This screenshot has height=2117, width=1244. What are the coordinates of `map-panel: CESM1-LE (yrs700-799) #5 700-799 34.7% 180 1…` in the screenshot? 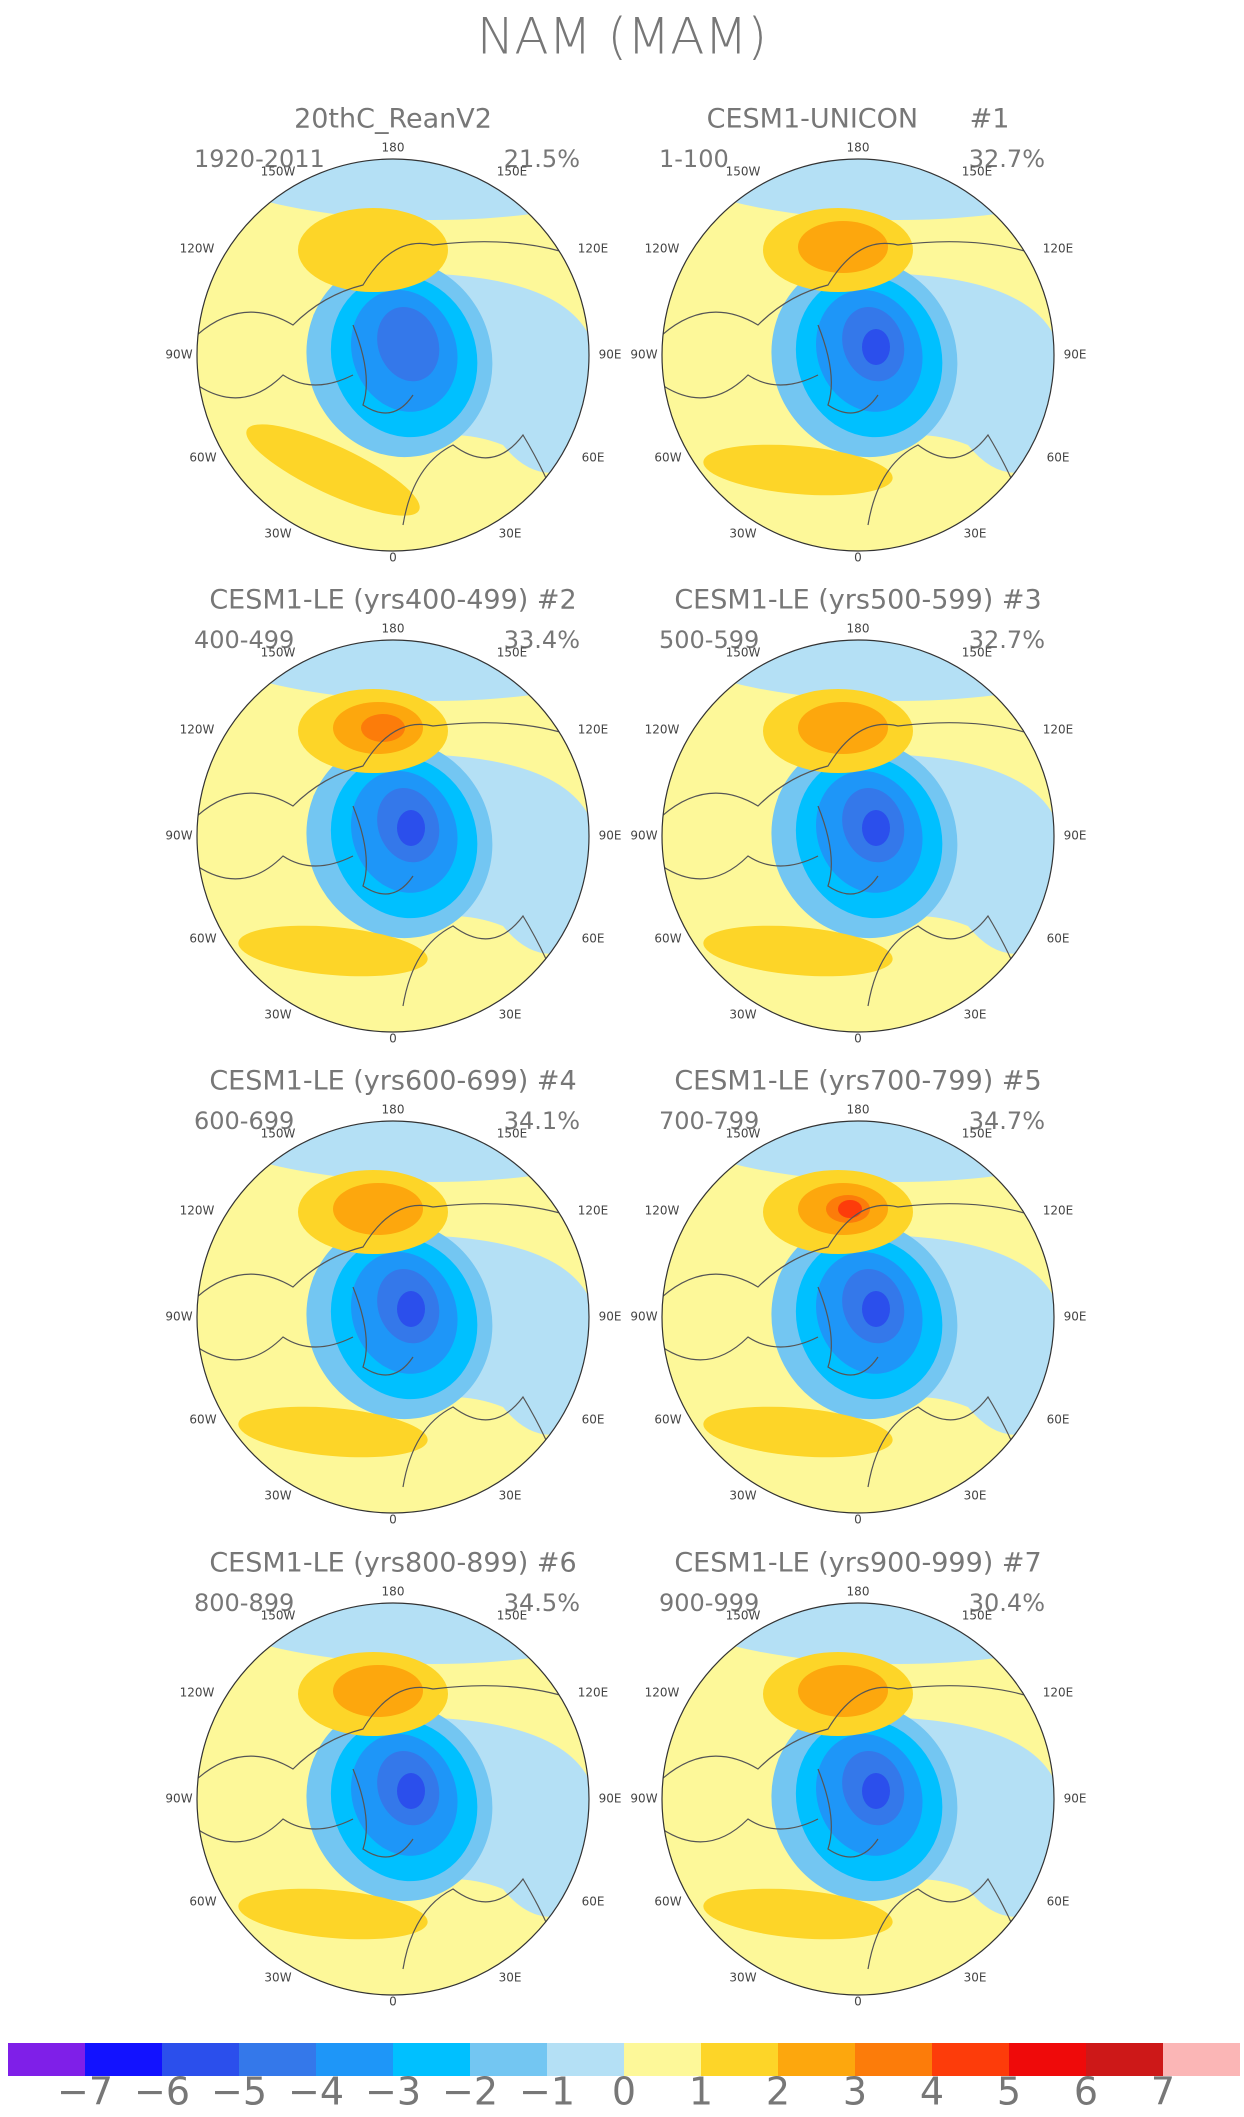 It's located at (858, 1296).